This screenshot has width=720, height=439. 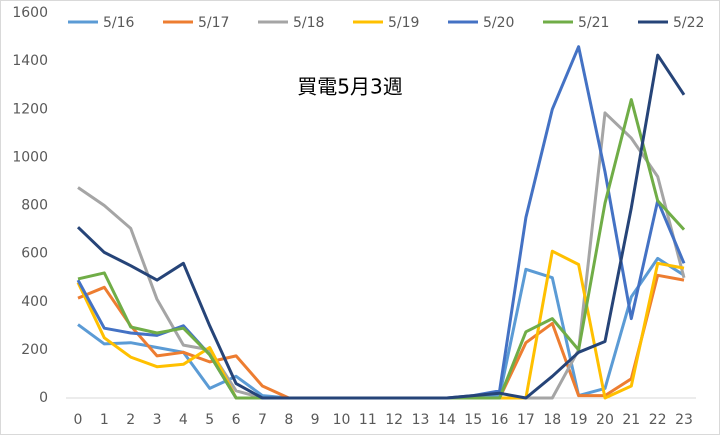 What do you see at coordinates (130, 420) in the screenshot?
I see `x-tick-label: 2` at bounding box center [130, 420].